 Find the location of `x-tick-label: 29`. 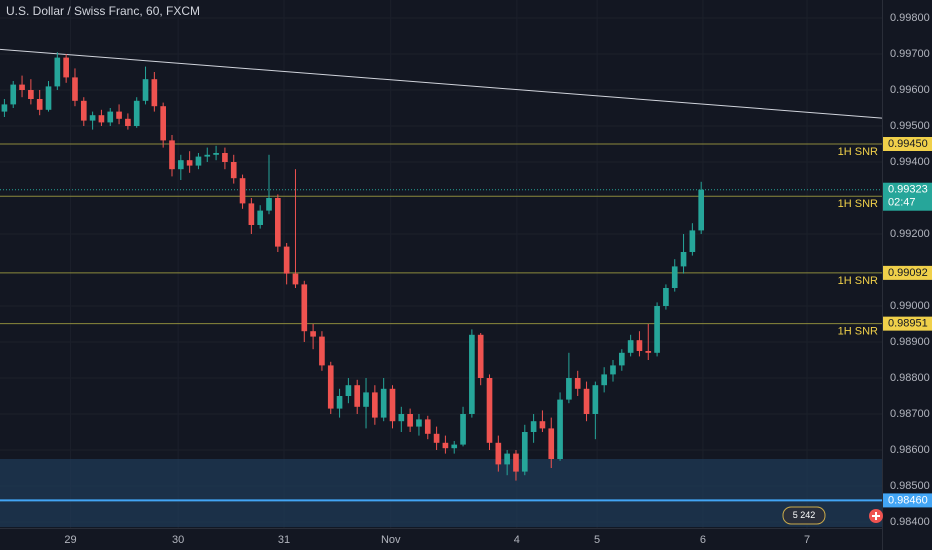

x-tick-label: 29 is located at coordinates (70, 540).